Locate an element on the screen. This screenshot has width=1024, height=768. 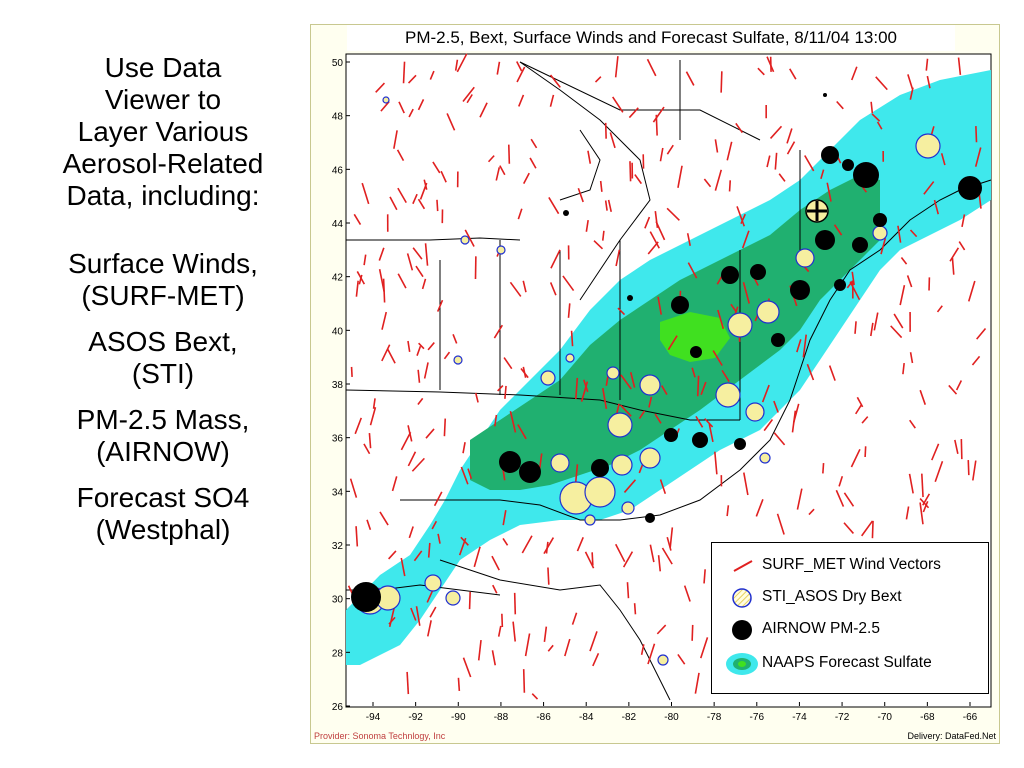
item-line: Forecast SO4 is located at coordinates (163, 497).